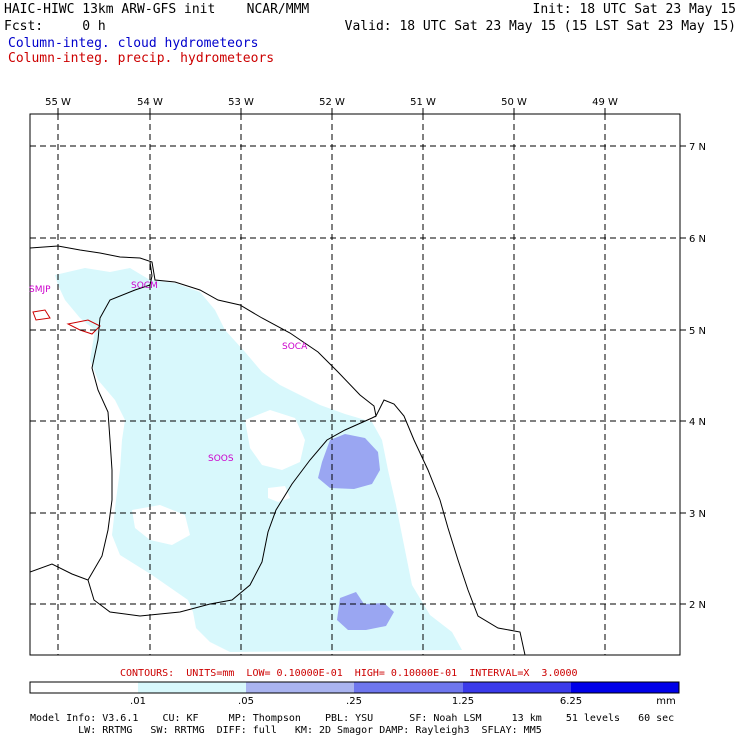 The width and height of the screenshot is (740, 740). I want to click on station-label: SMJP, so click(40, 290).